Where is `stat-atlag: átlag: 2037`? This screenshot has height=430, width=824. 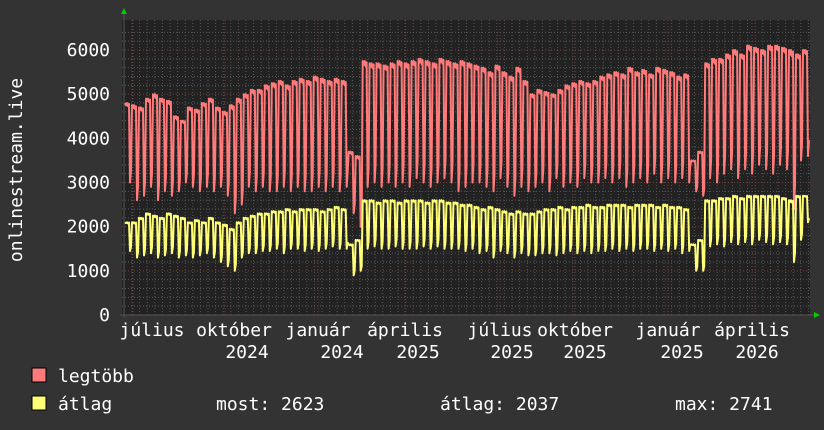
stat-atlag: átlag: 2037 is located at coordinates (499, 404).